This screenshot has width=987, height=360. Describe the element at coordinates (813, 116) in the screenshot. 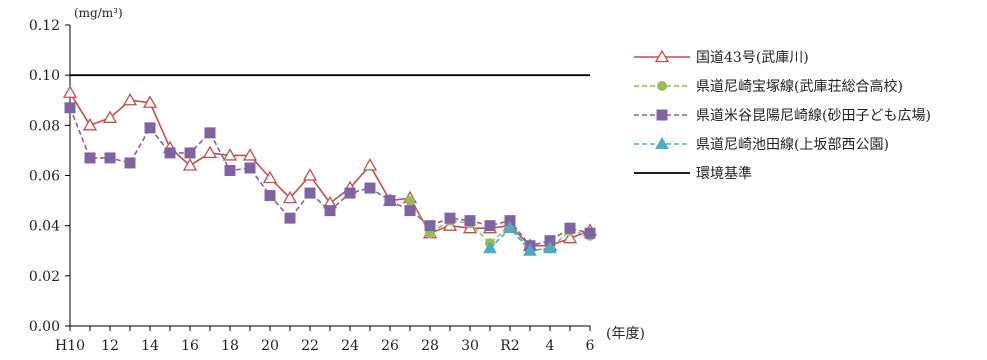

I see `legend-label: 県道米谷昆陽尼崎線(砂田子ども広場)` at that location.